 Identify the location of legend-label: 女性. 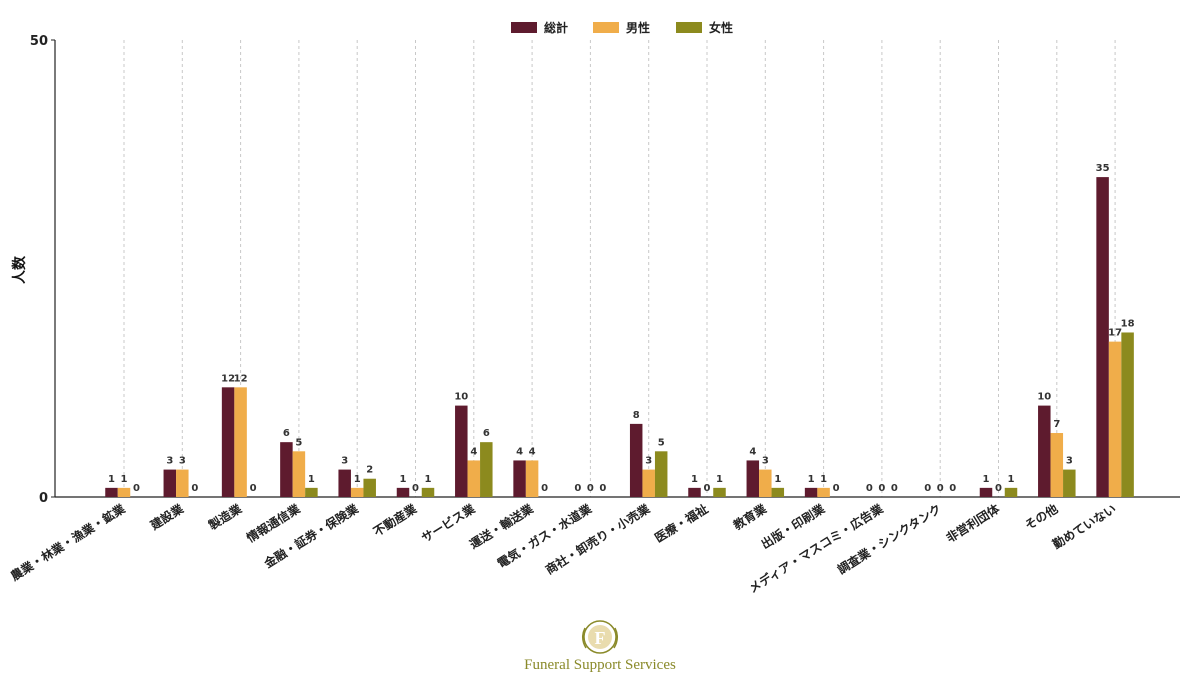
(721, 27).